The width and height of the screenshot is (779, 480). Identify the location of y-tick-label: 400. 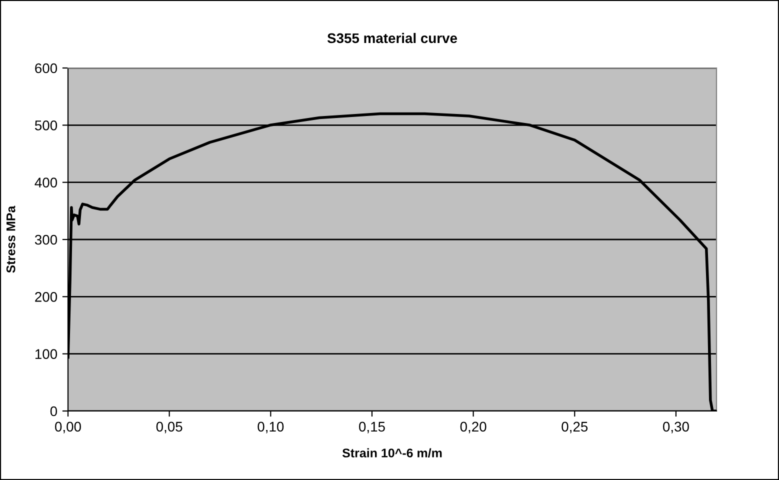
(46, 183).